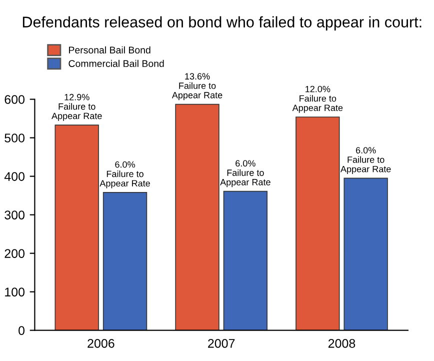 The image size is (434, 361). I want to click on legend-label: Personal Bail Bond, so click(109, 50).